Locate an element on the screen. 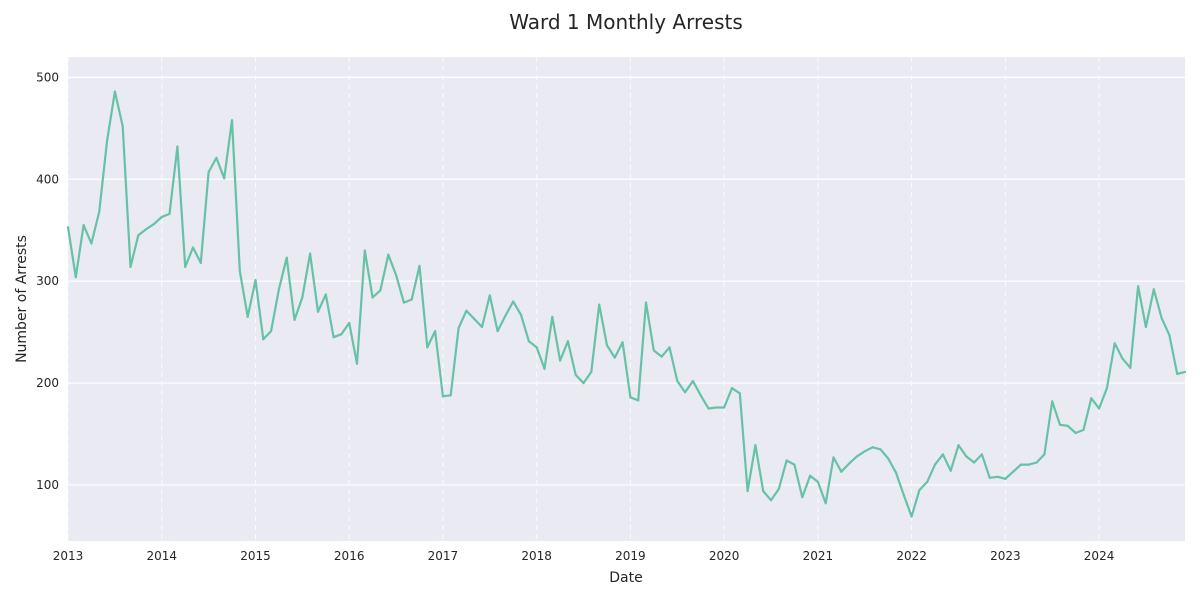 This screenshot has height=600, width=1200. x-tick-label: 2015 is located at coordinates (255, 556).